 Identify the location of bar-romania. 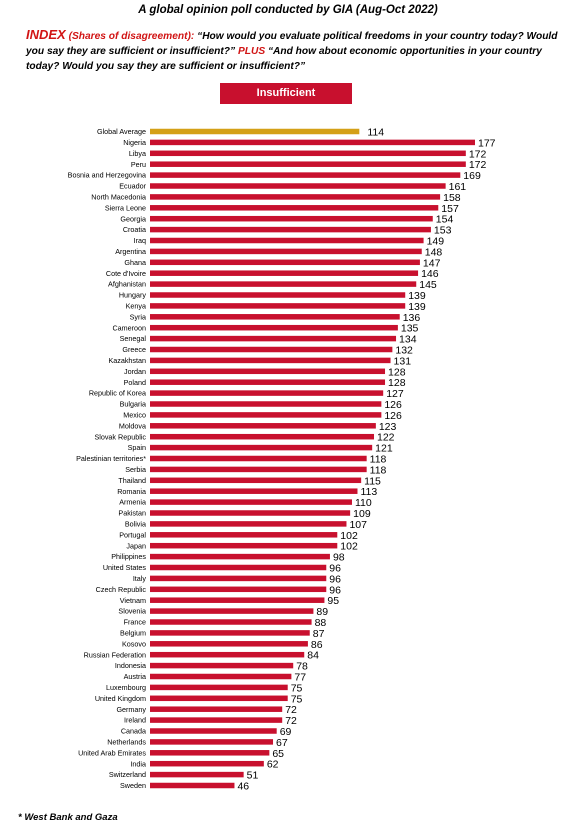
(254, 491).